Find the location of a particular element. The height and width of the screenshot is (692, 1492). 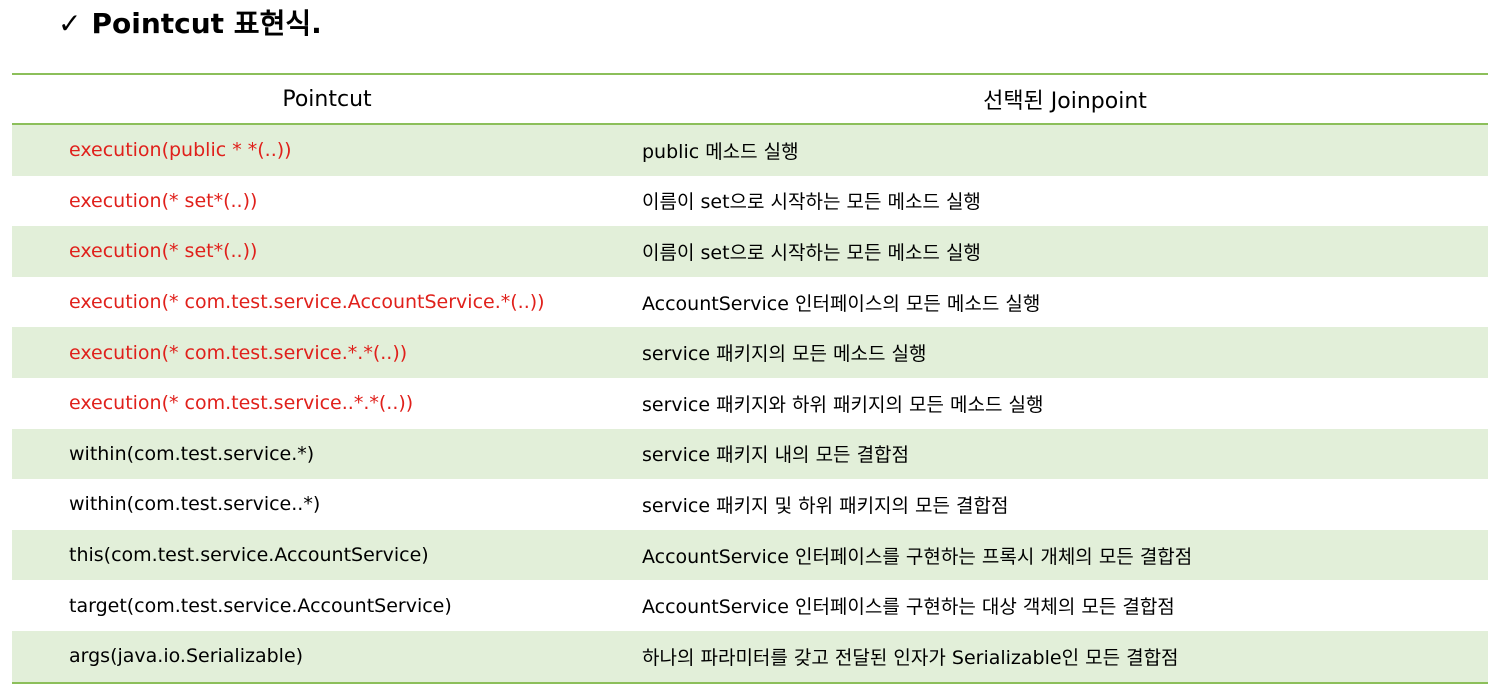

pointcut-expression: within(com.test.service.*) is located at coordinates (192, 453).